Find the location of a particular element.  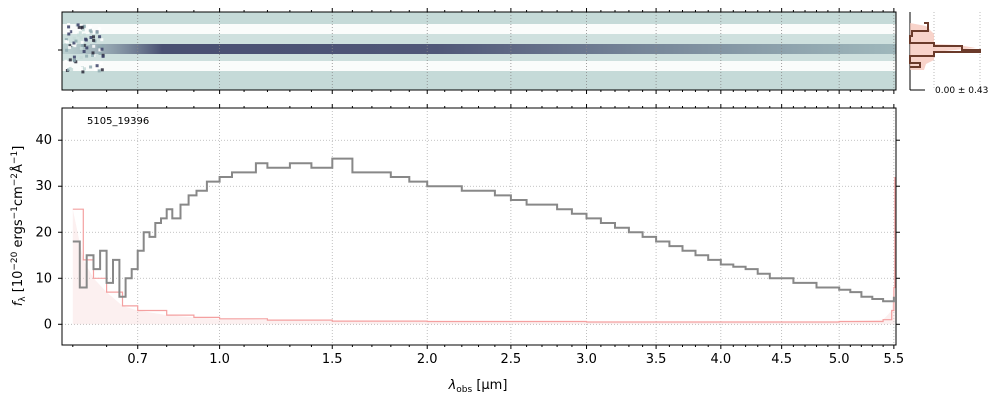

x-axis-label: λobs [μm] is located at coordinates (478, 386).